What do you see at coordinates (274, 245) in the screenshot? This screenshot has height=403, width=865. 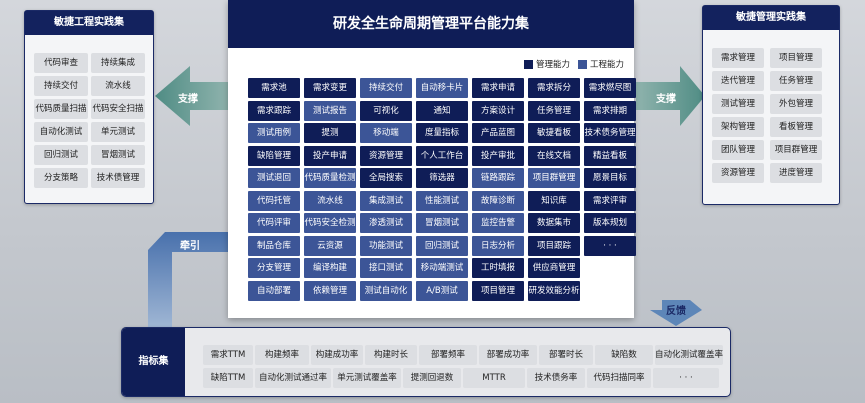 I see `capability-item: 制品仓库` at bounding box center [274, 245].